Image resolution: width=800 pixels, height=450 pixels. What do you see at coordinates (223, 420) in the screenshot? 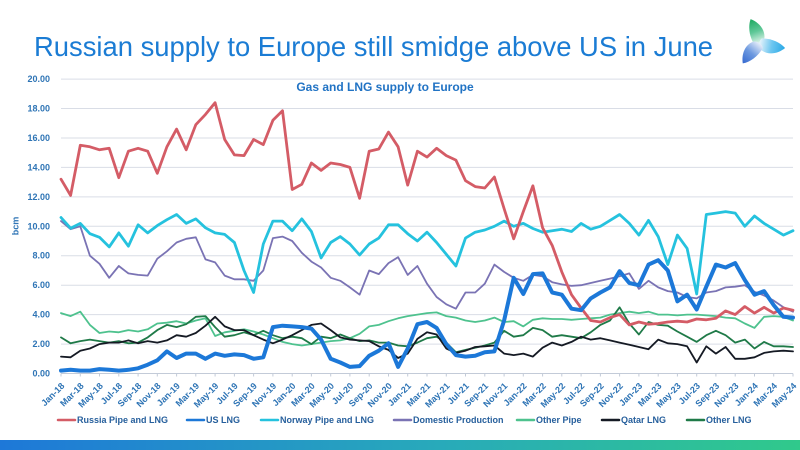
I see `svg-text: US LNG` at bounding box center [223, 420].